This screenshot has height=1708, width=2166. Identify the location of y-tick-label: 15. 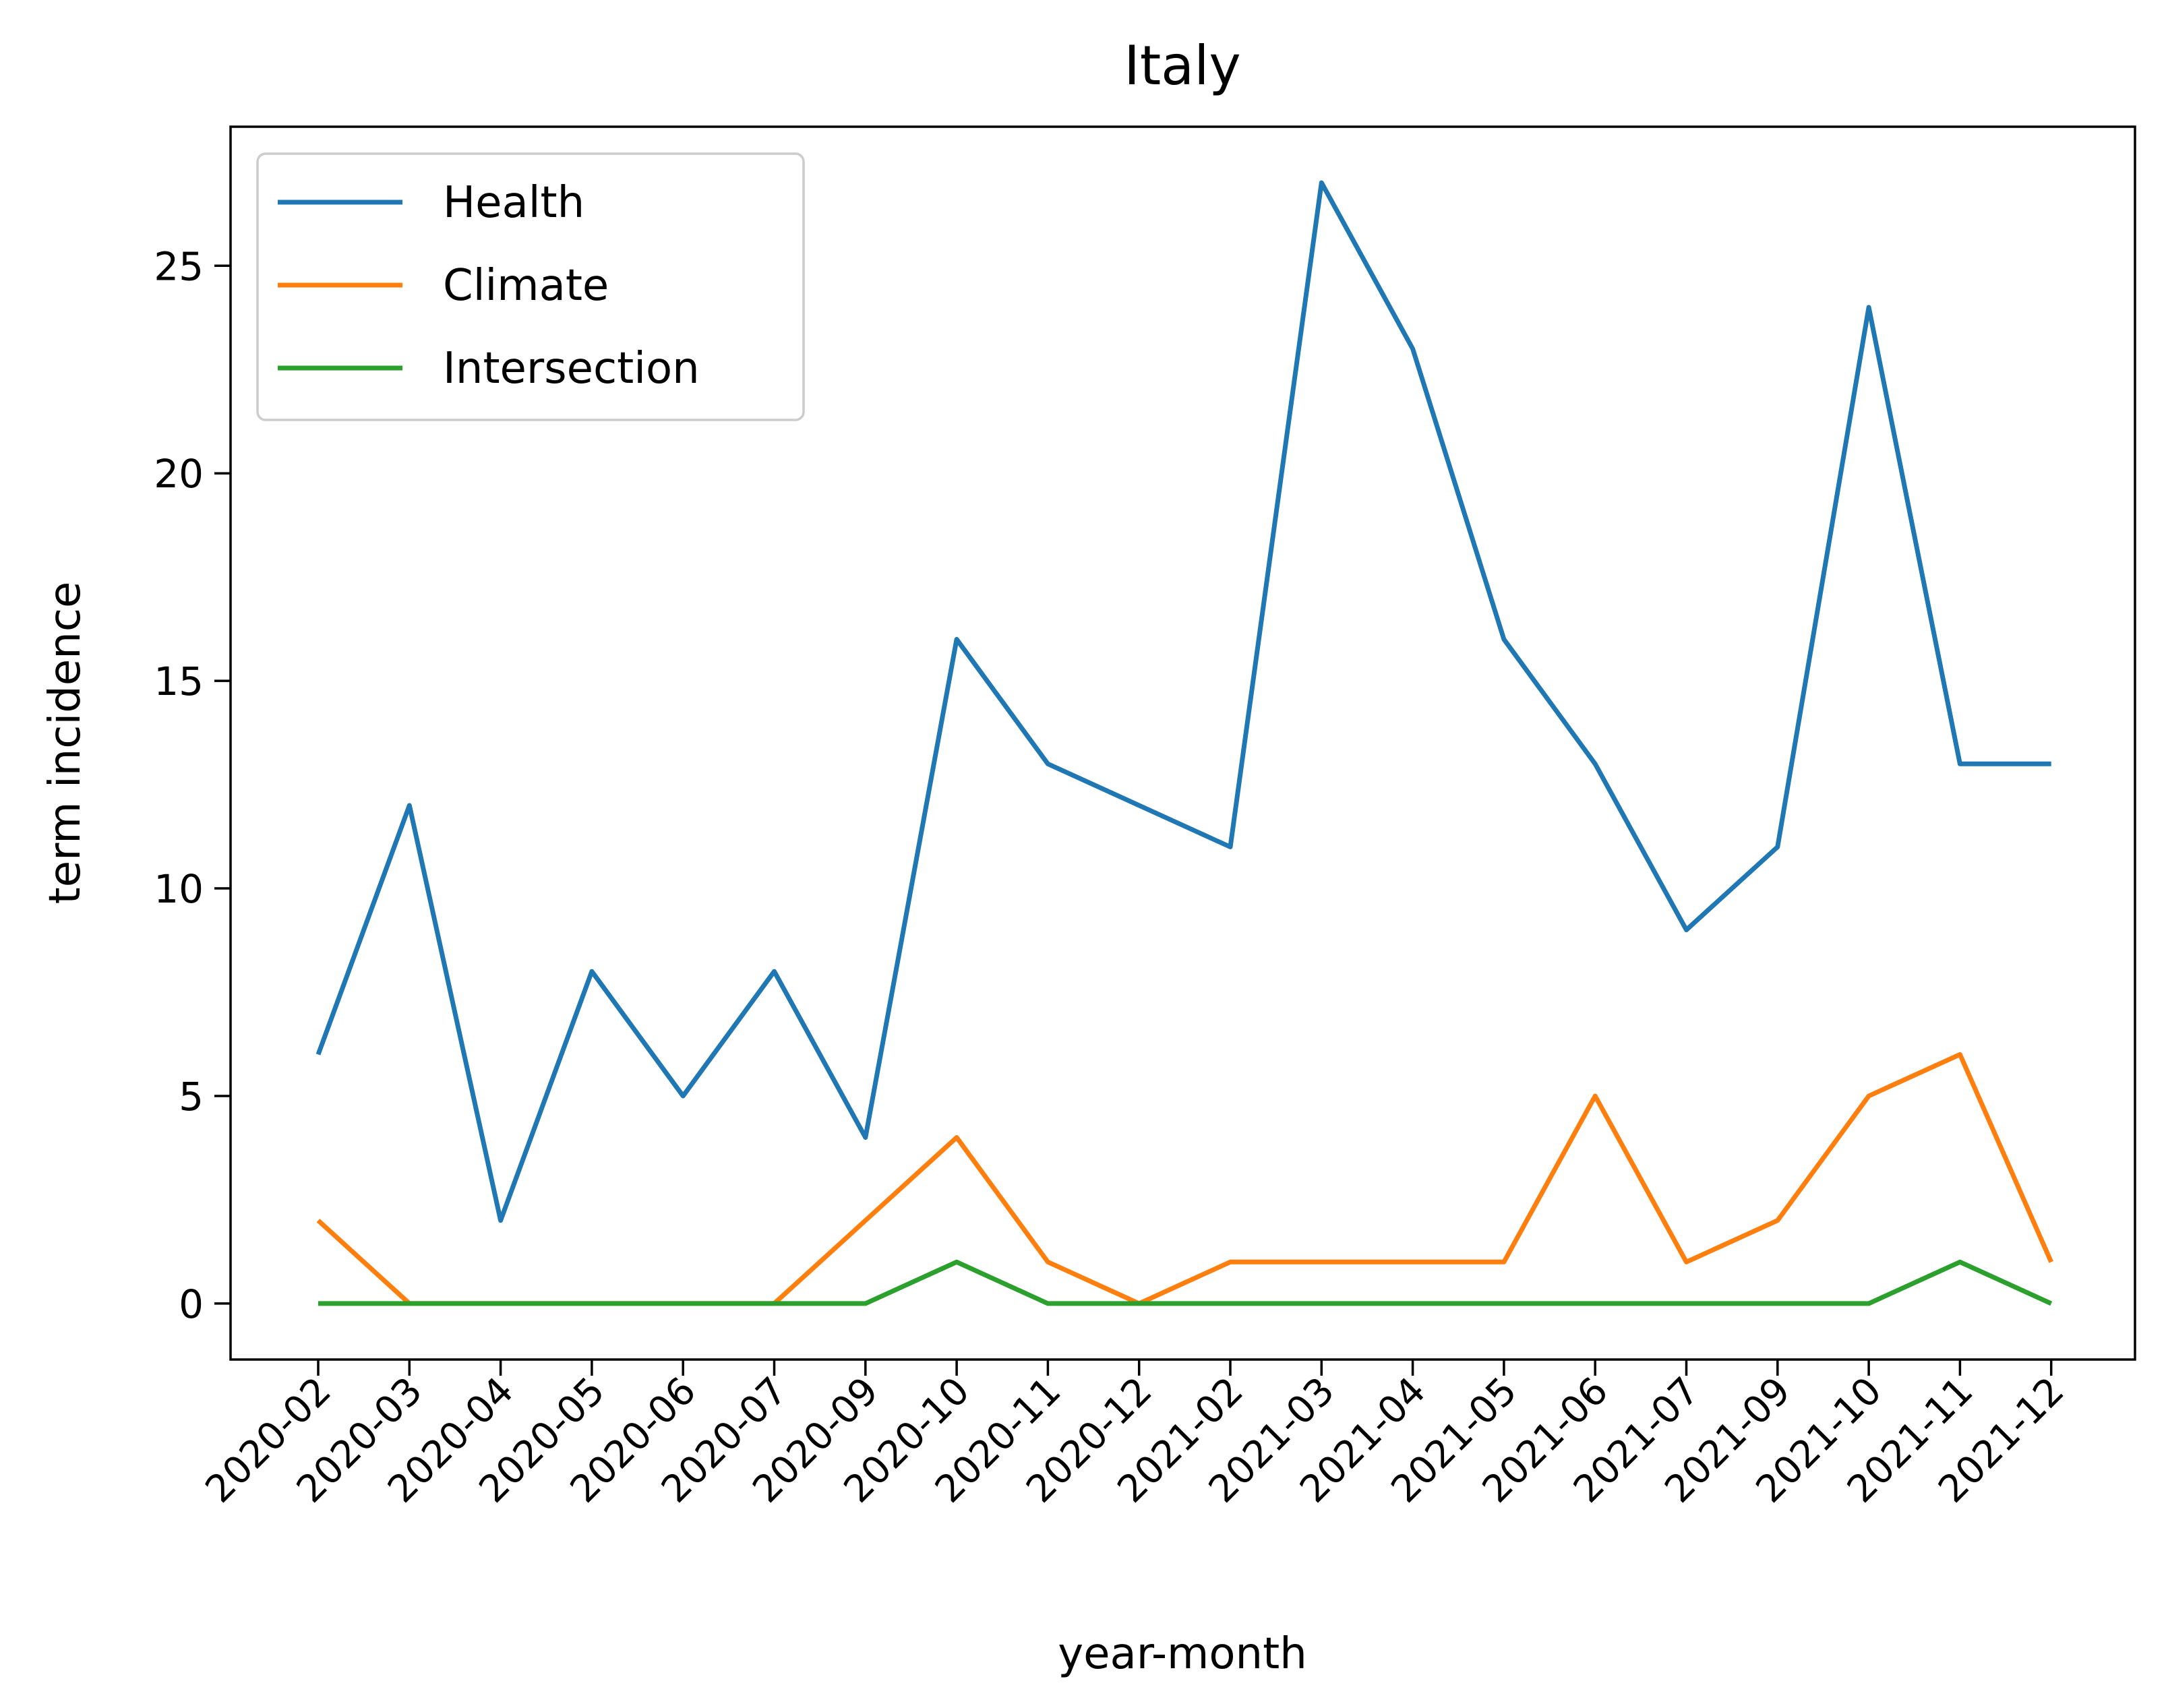
(179, 681).